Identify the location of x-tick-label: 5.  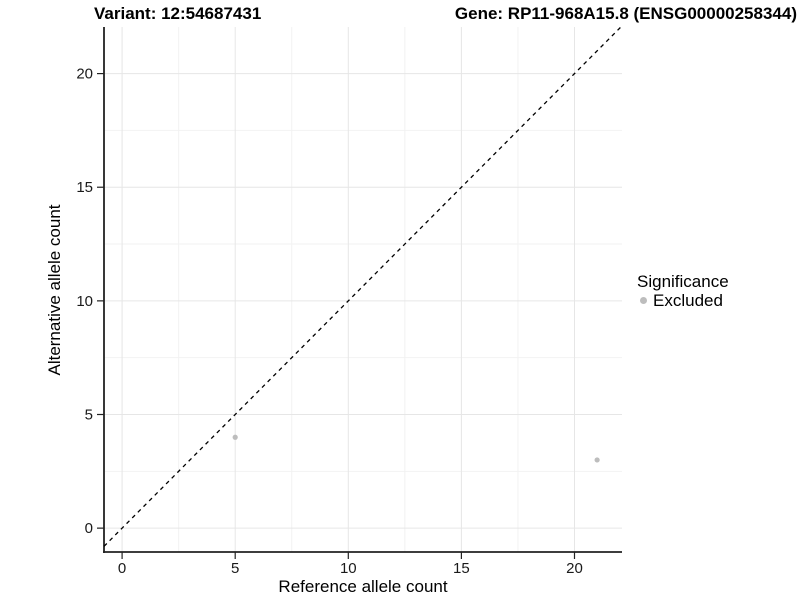
(235, 568).